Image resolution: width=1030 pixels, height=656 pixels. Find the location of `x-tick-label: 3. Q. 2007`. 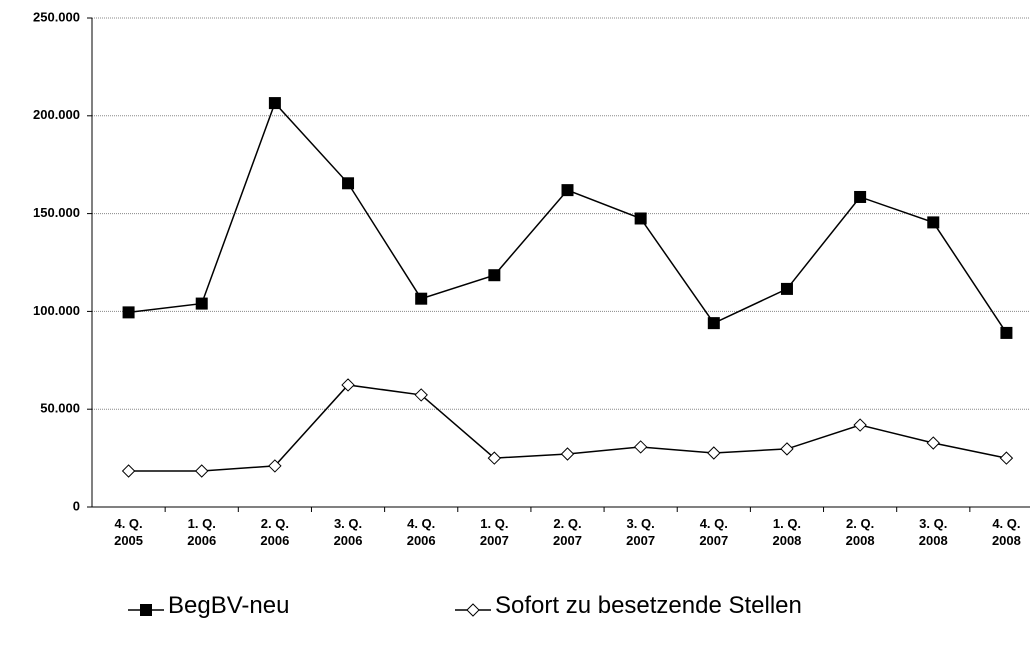

x-tick-label: 3. Q. 2007 is located at coordinates (641, 532).